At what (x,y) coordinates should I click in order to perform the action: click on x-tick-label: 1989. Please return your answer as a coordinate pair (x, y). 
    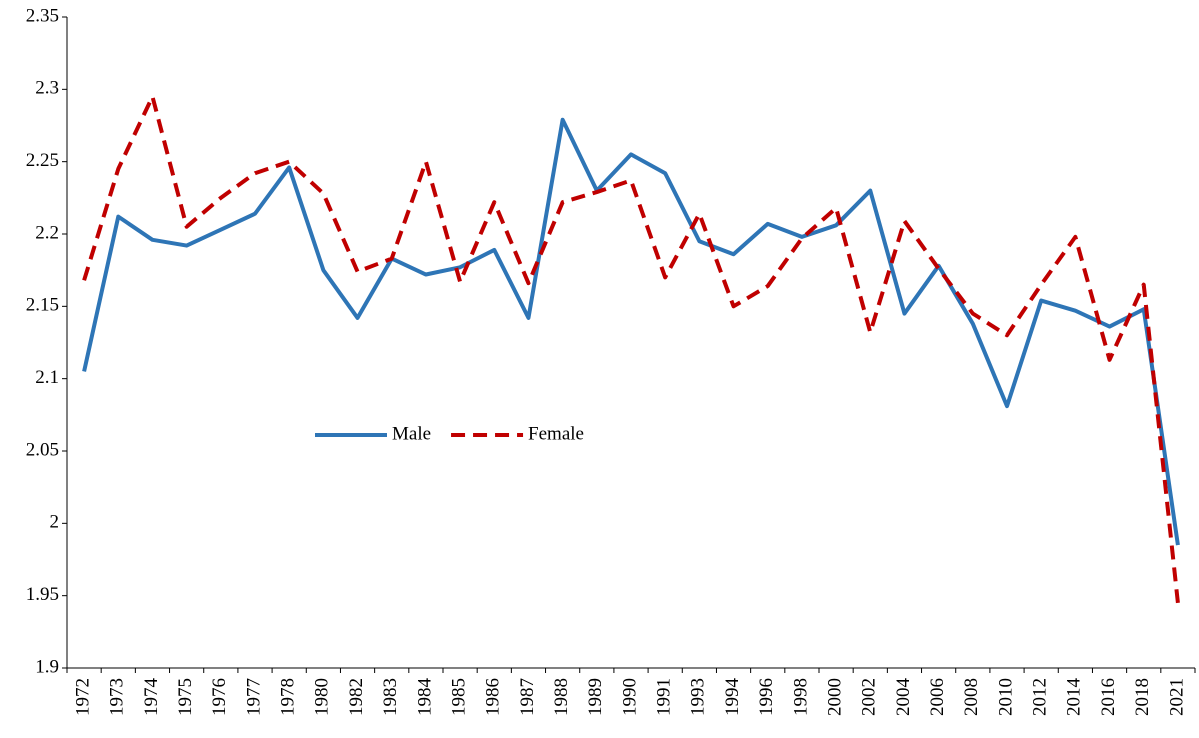
    Looking at the image, I should click on (595, 697).